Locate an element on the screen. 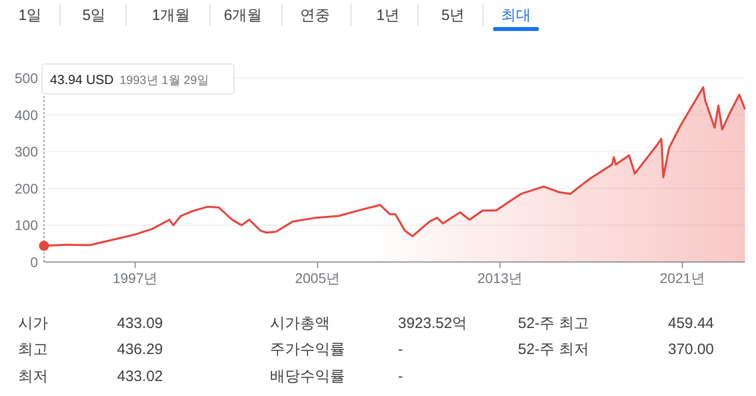 The width and height of the screenshot is (756, 396). text: 주가수익률 is located at coordinates (307, 349).